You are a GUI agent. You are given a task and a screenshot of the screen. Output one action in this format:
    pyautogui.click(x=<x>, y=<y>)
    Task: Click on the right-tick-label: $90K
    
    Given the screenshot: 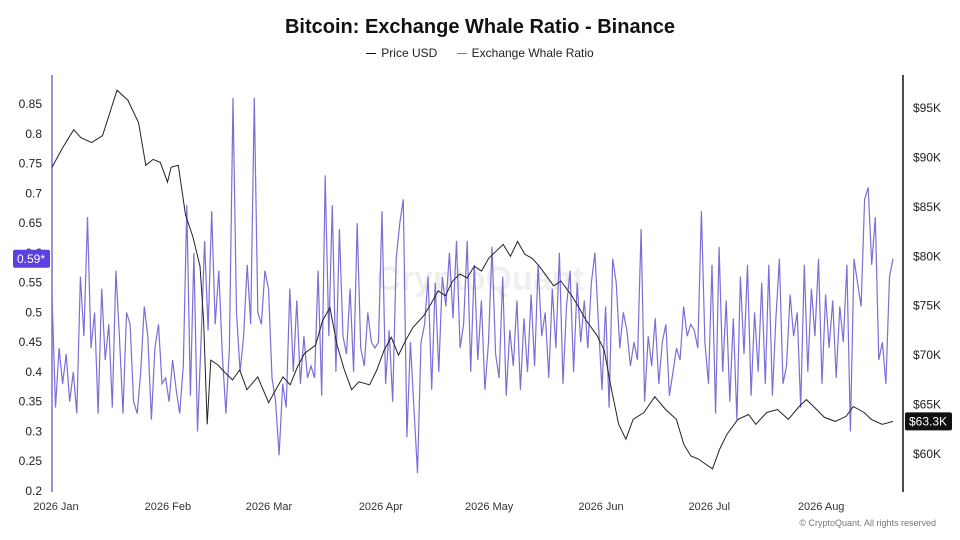 What is the action you would take?
    pyautogui.click(x=927, y=157)
    